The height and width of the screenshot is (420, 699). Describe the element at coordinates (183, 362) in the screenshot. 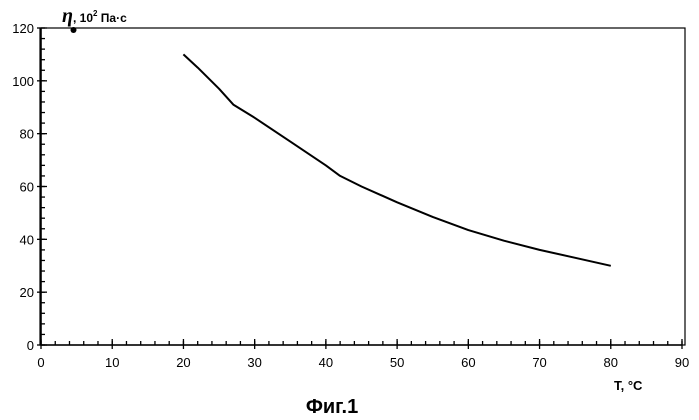

I see `x-tick-label: 20` at that location.